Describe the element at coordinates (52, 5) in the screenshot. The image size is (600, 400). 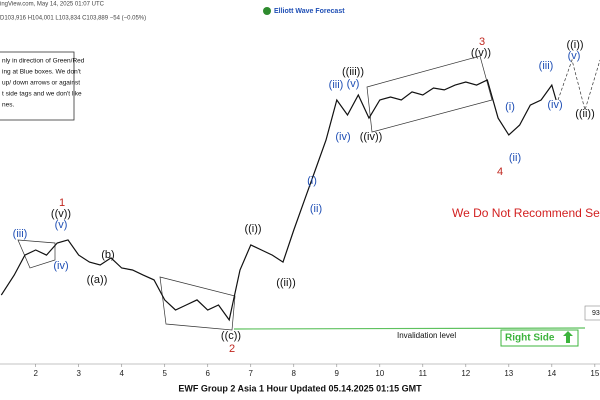
I see `source: ingView.com, May 14, 2025 01:07 UTC` at that location.